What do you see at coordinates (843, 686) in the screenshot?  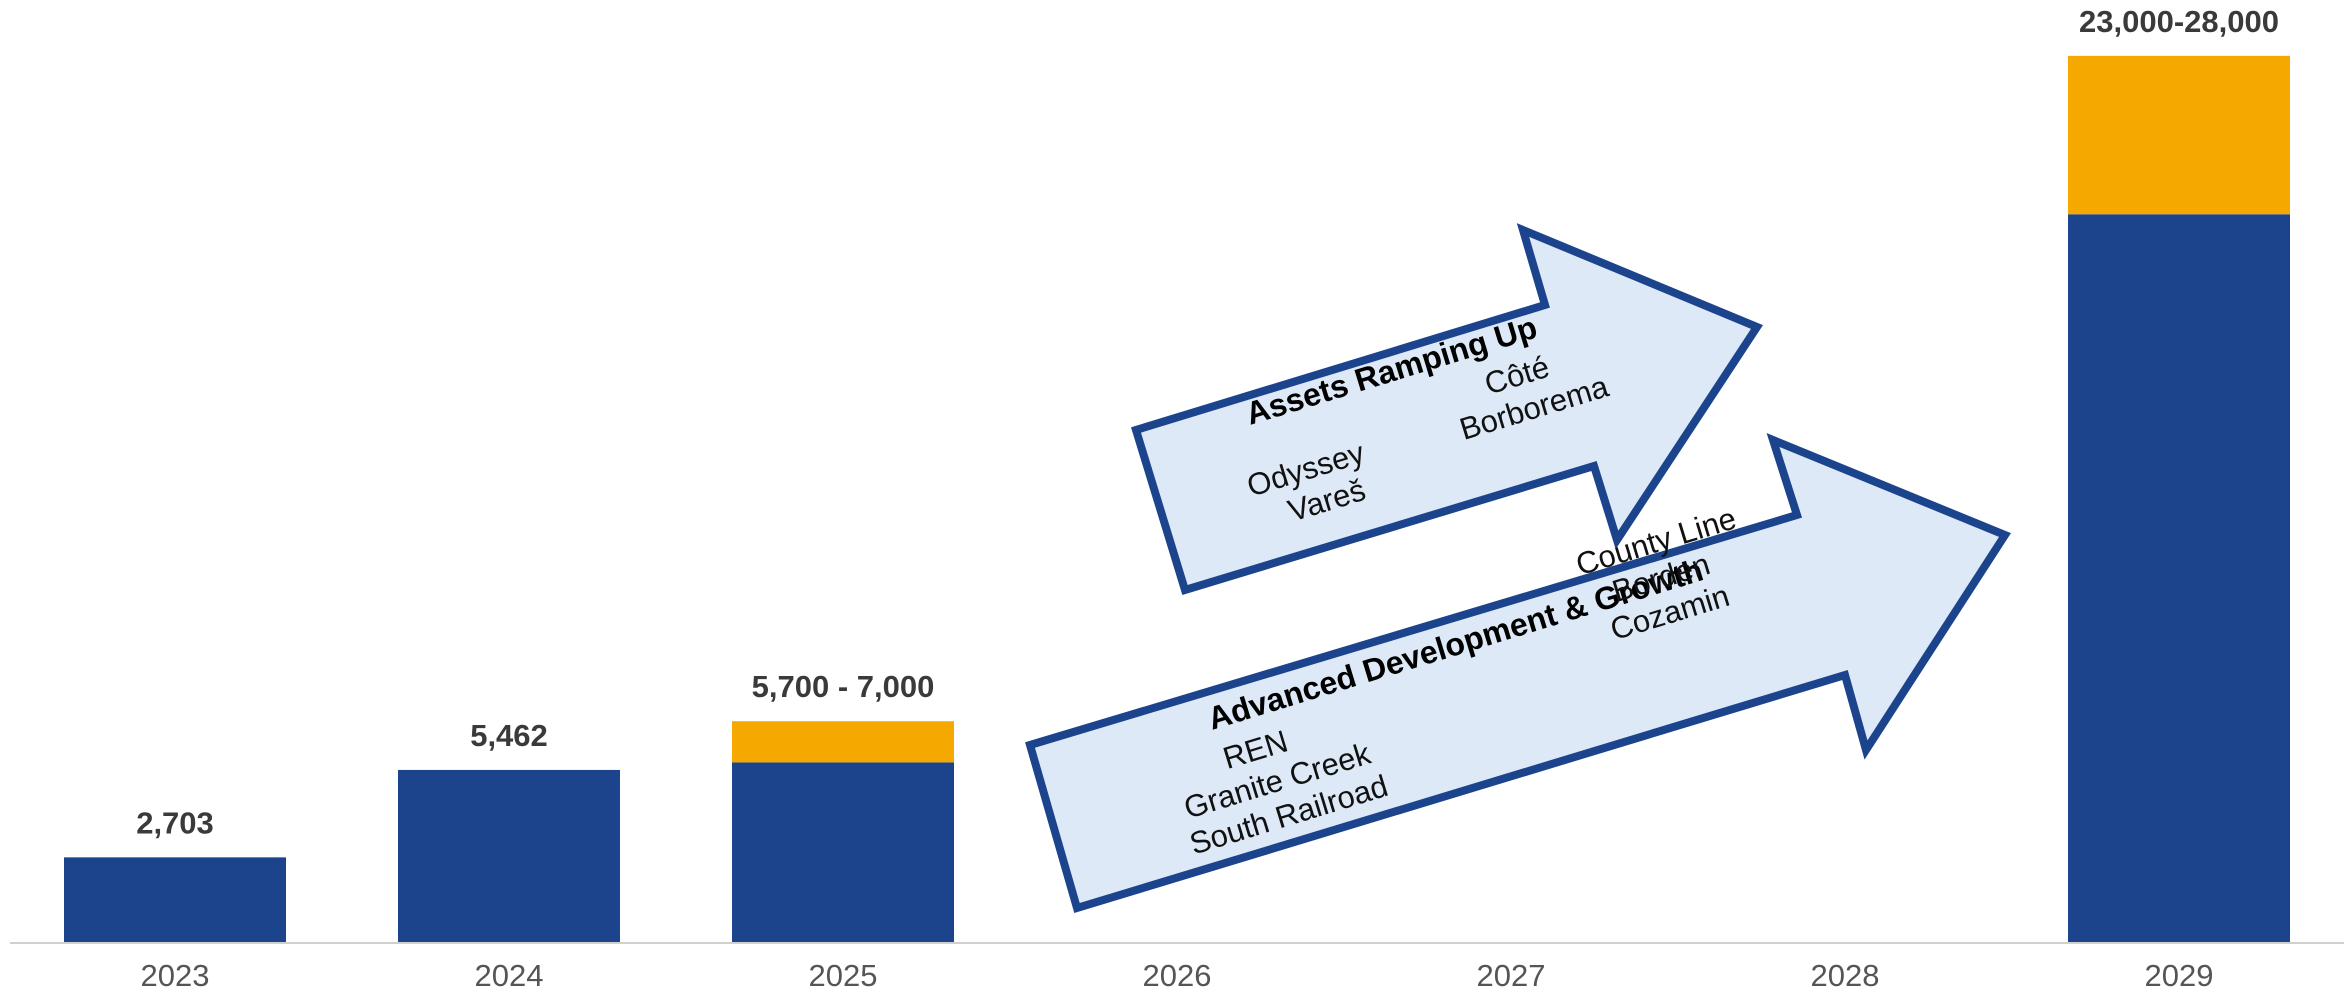 I see `bar-data-label: 5,700 - 7,000` at bounding box center [843, 686].